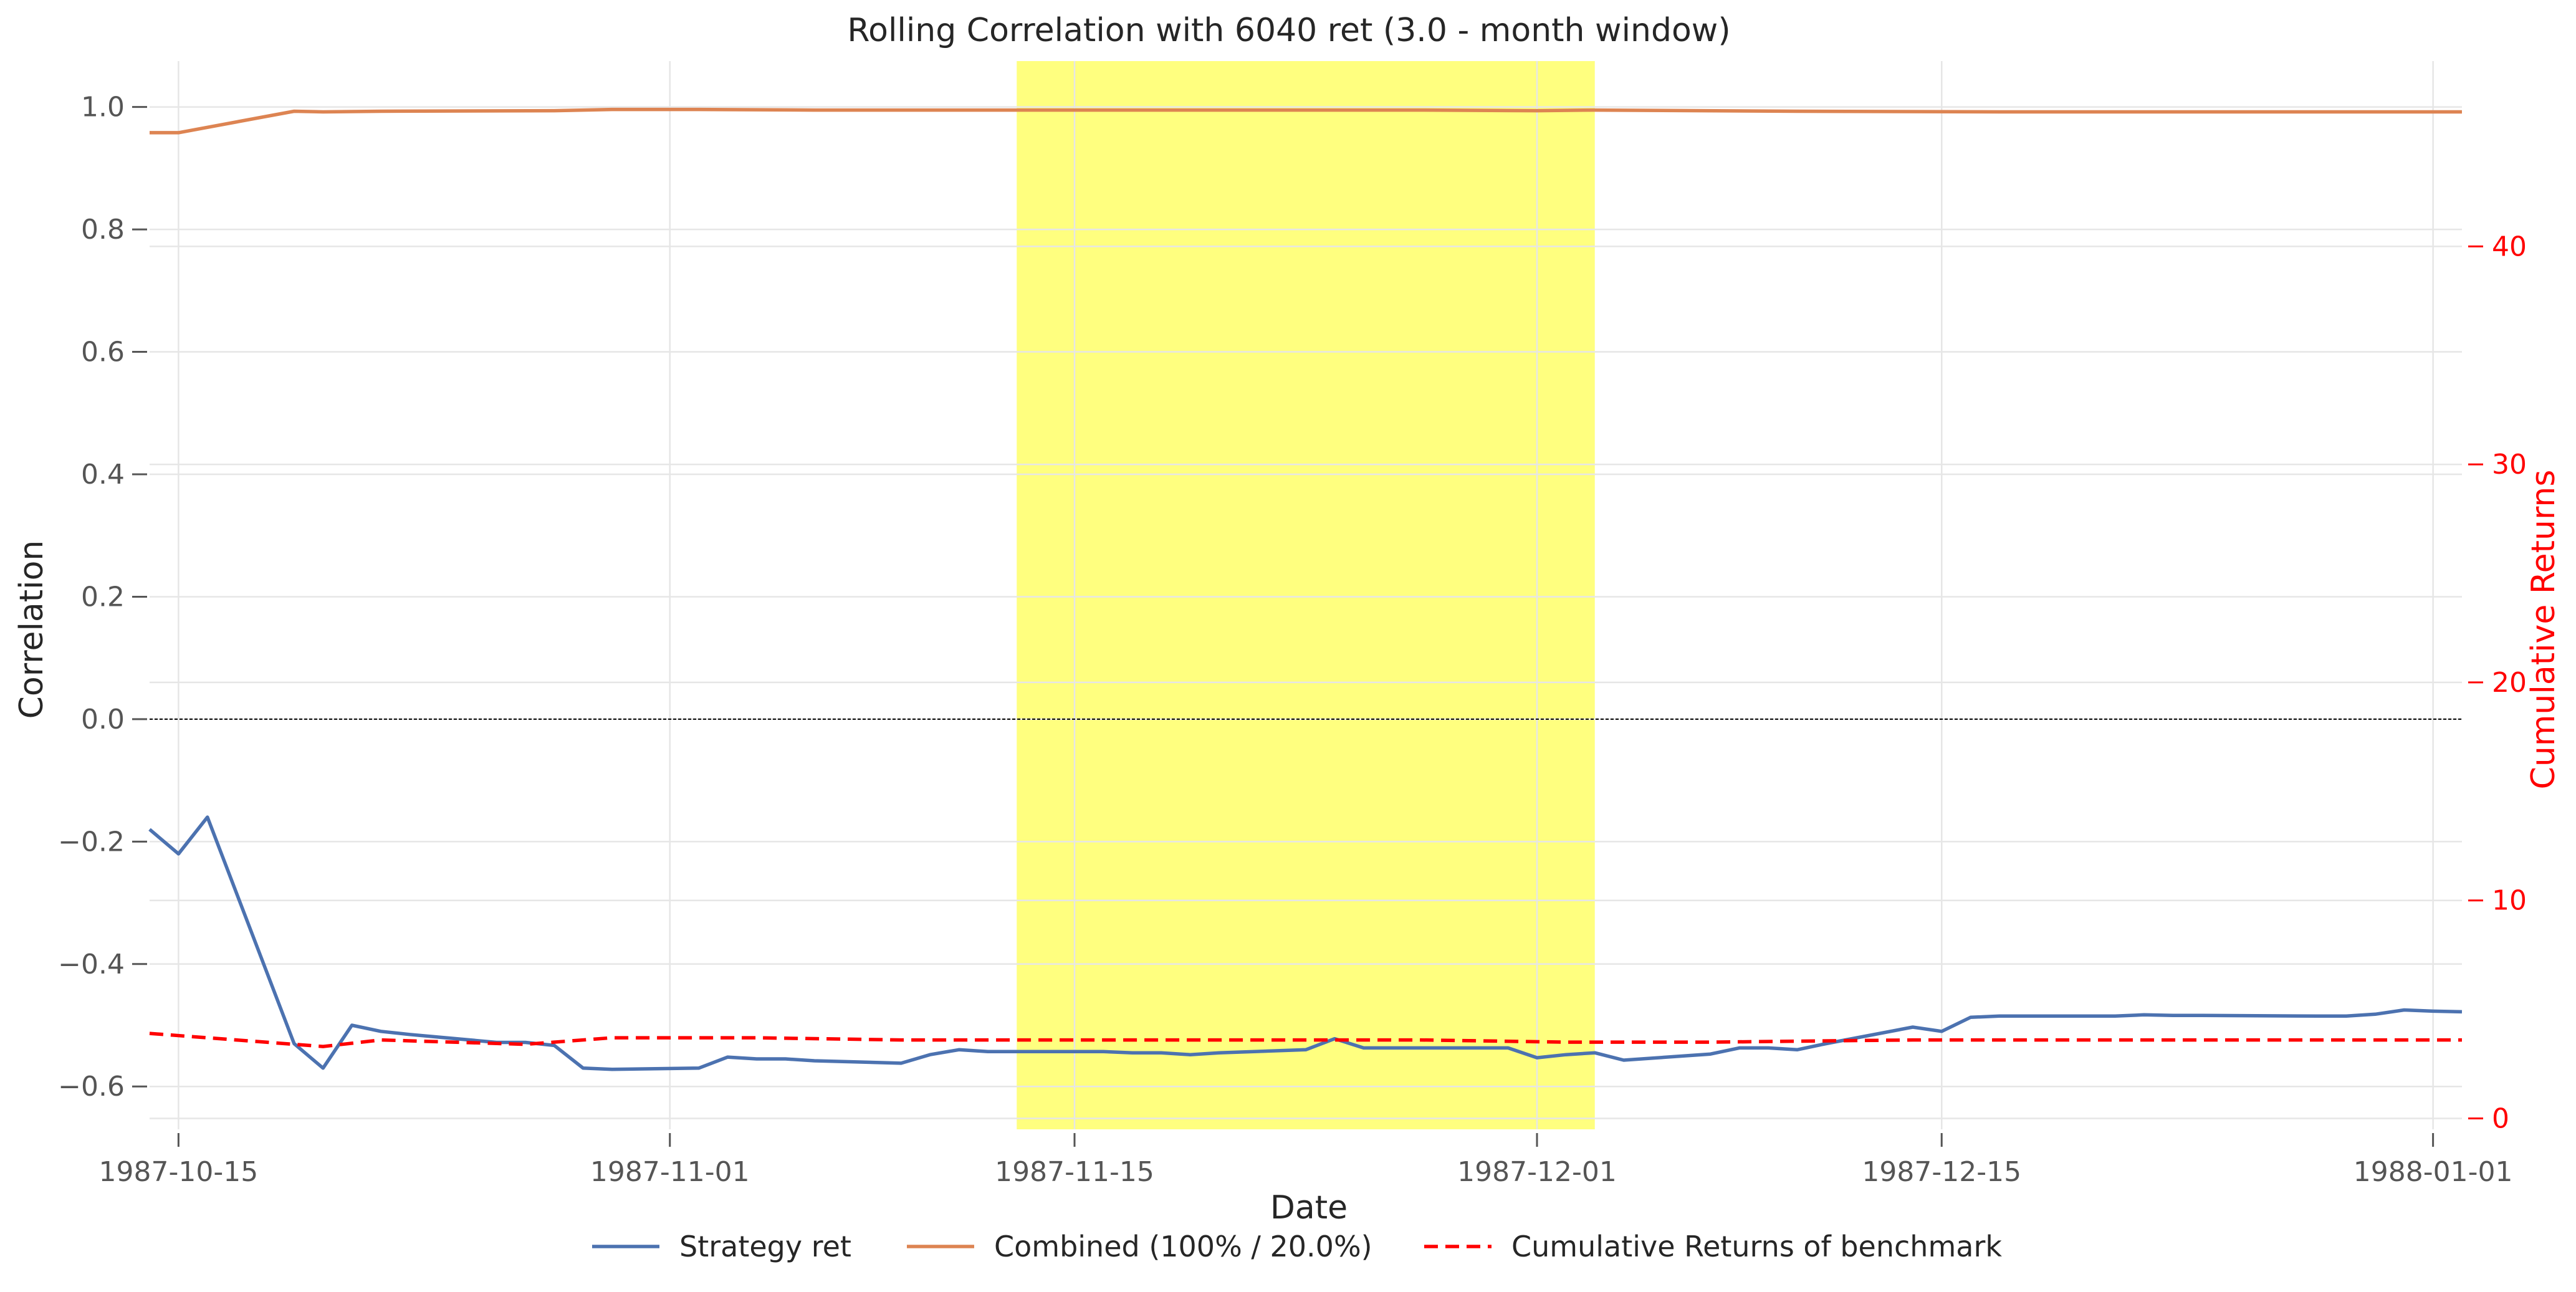 The width and height of the screenshot is (2576, 1292). Describe the element at coordinates (1309, 1208) in the screenshot. I see `x-axis-label: Date` at that location.